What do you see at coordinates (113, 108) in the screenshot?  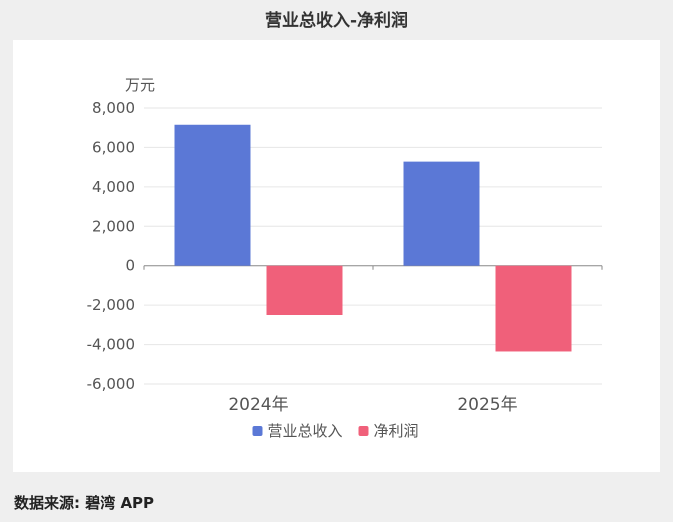 I see `y-tick-label: 8,000` at bounding box center [113, 108].